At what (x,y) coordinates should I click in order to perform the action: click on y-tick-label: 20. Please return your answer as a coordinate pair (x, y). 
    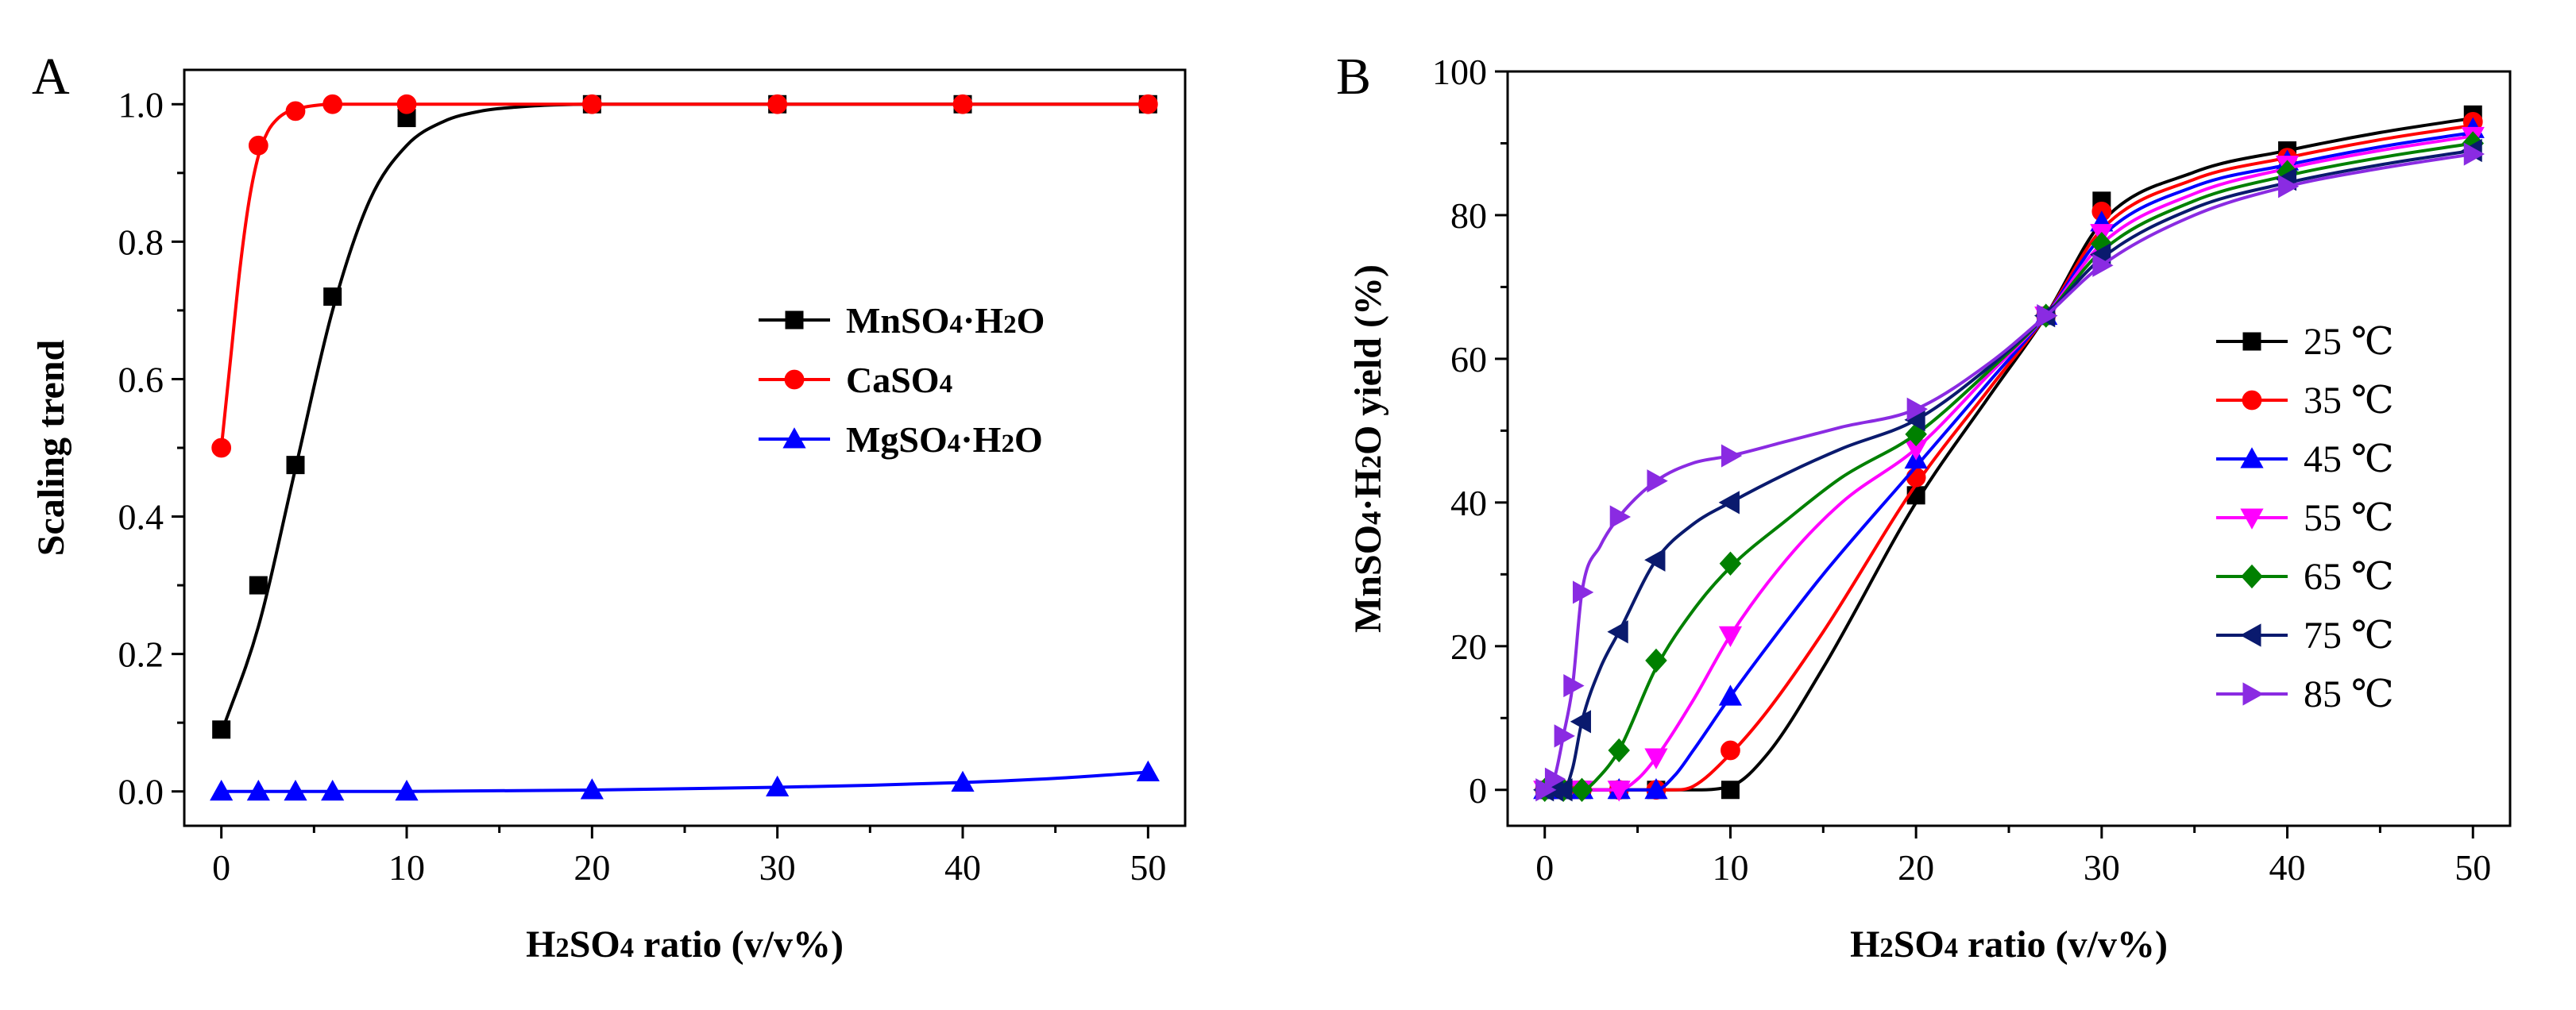
    Looking at the image, I should click on (1468, 646).